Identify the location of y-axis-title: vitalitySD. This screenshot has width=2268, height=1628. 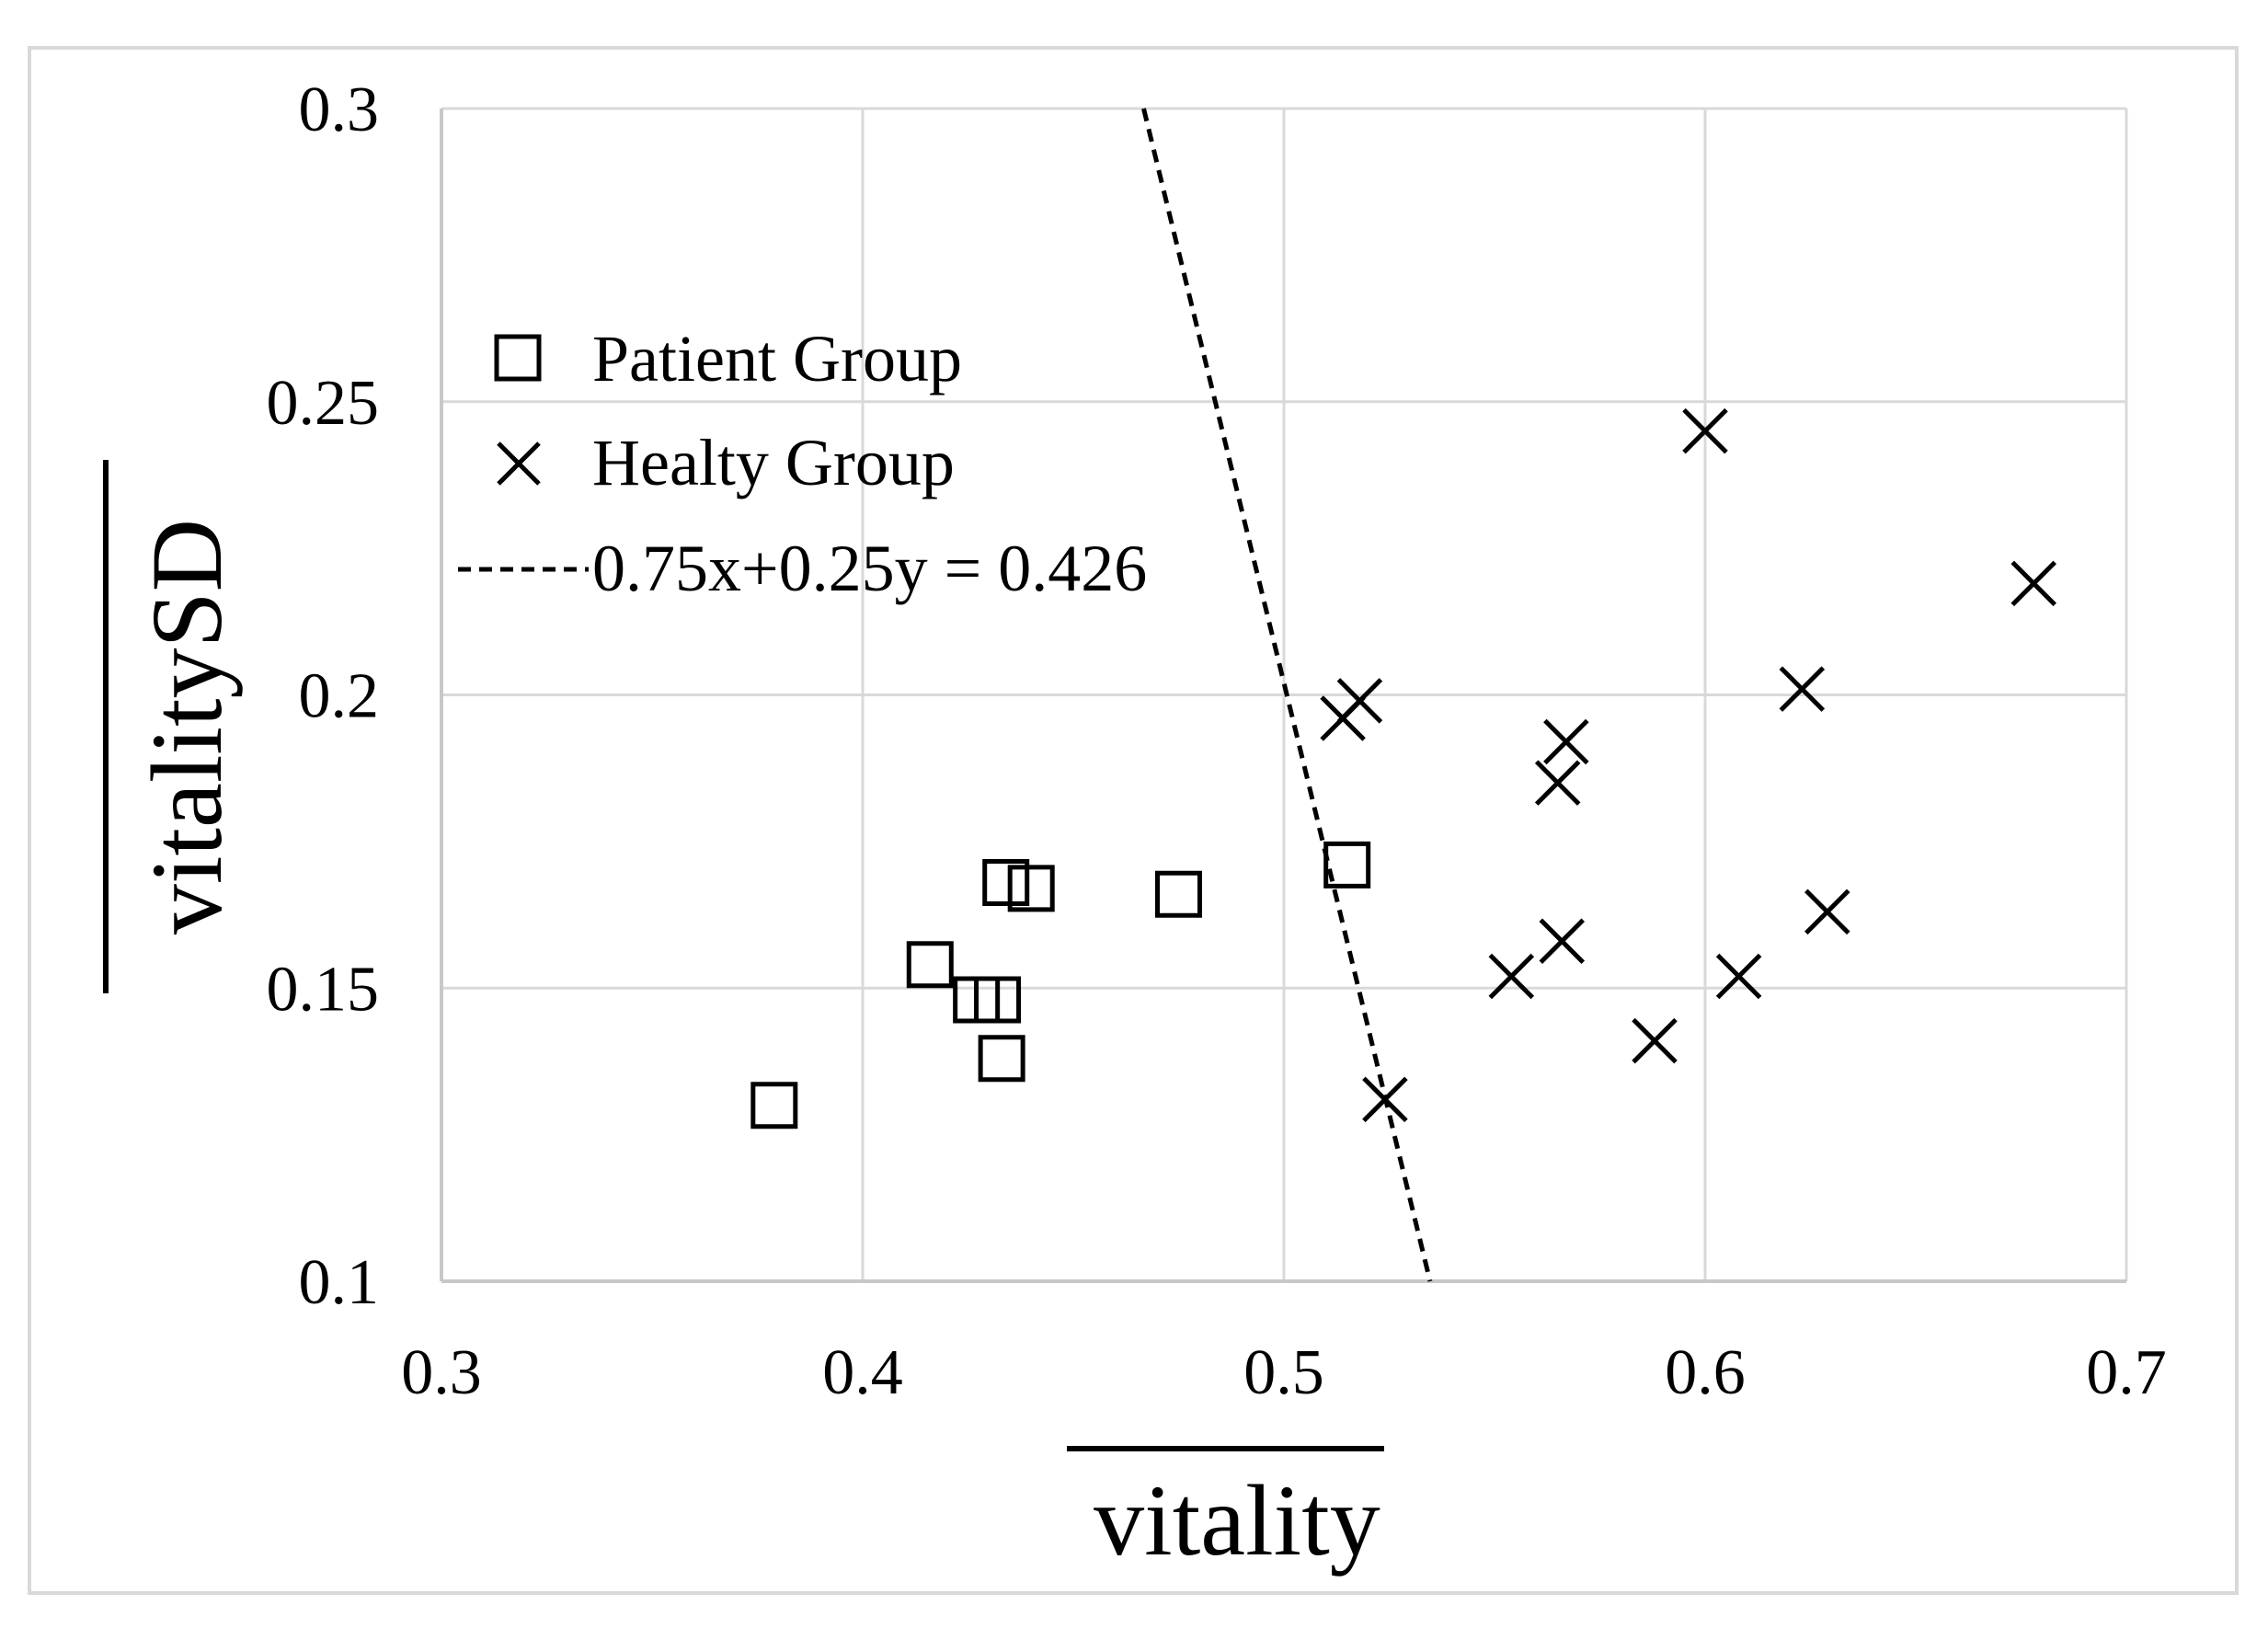
(173, 726).